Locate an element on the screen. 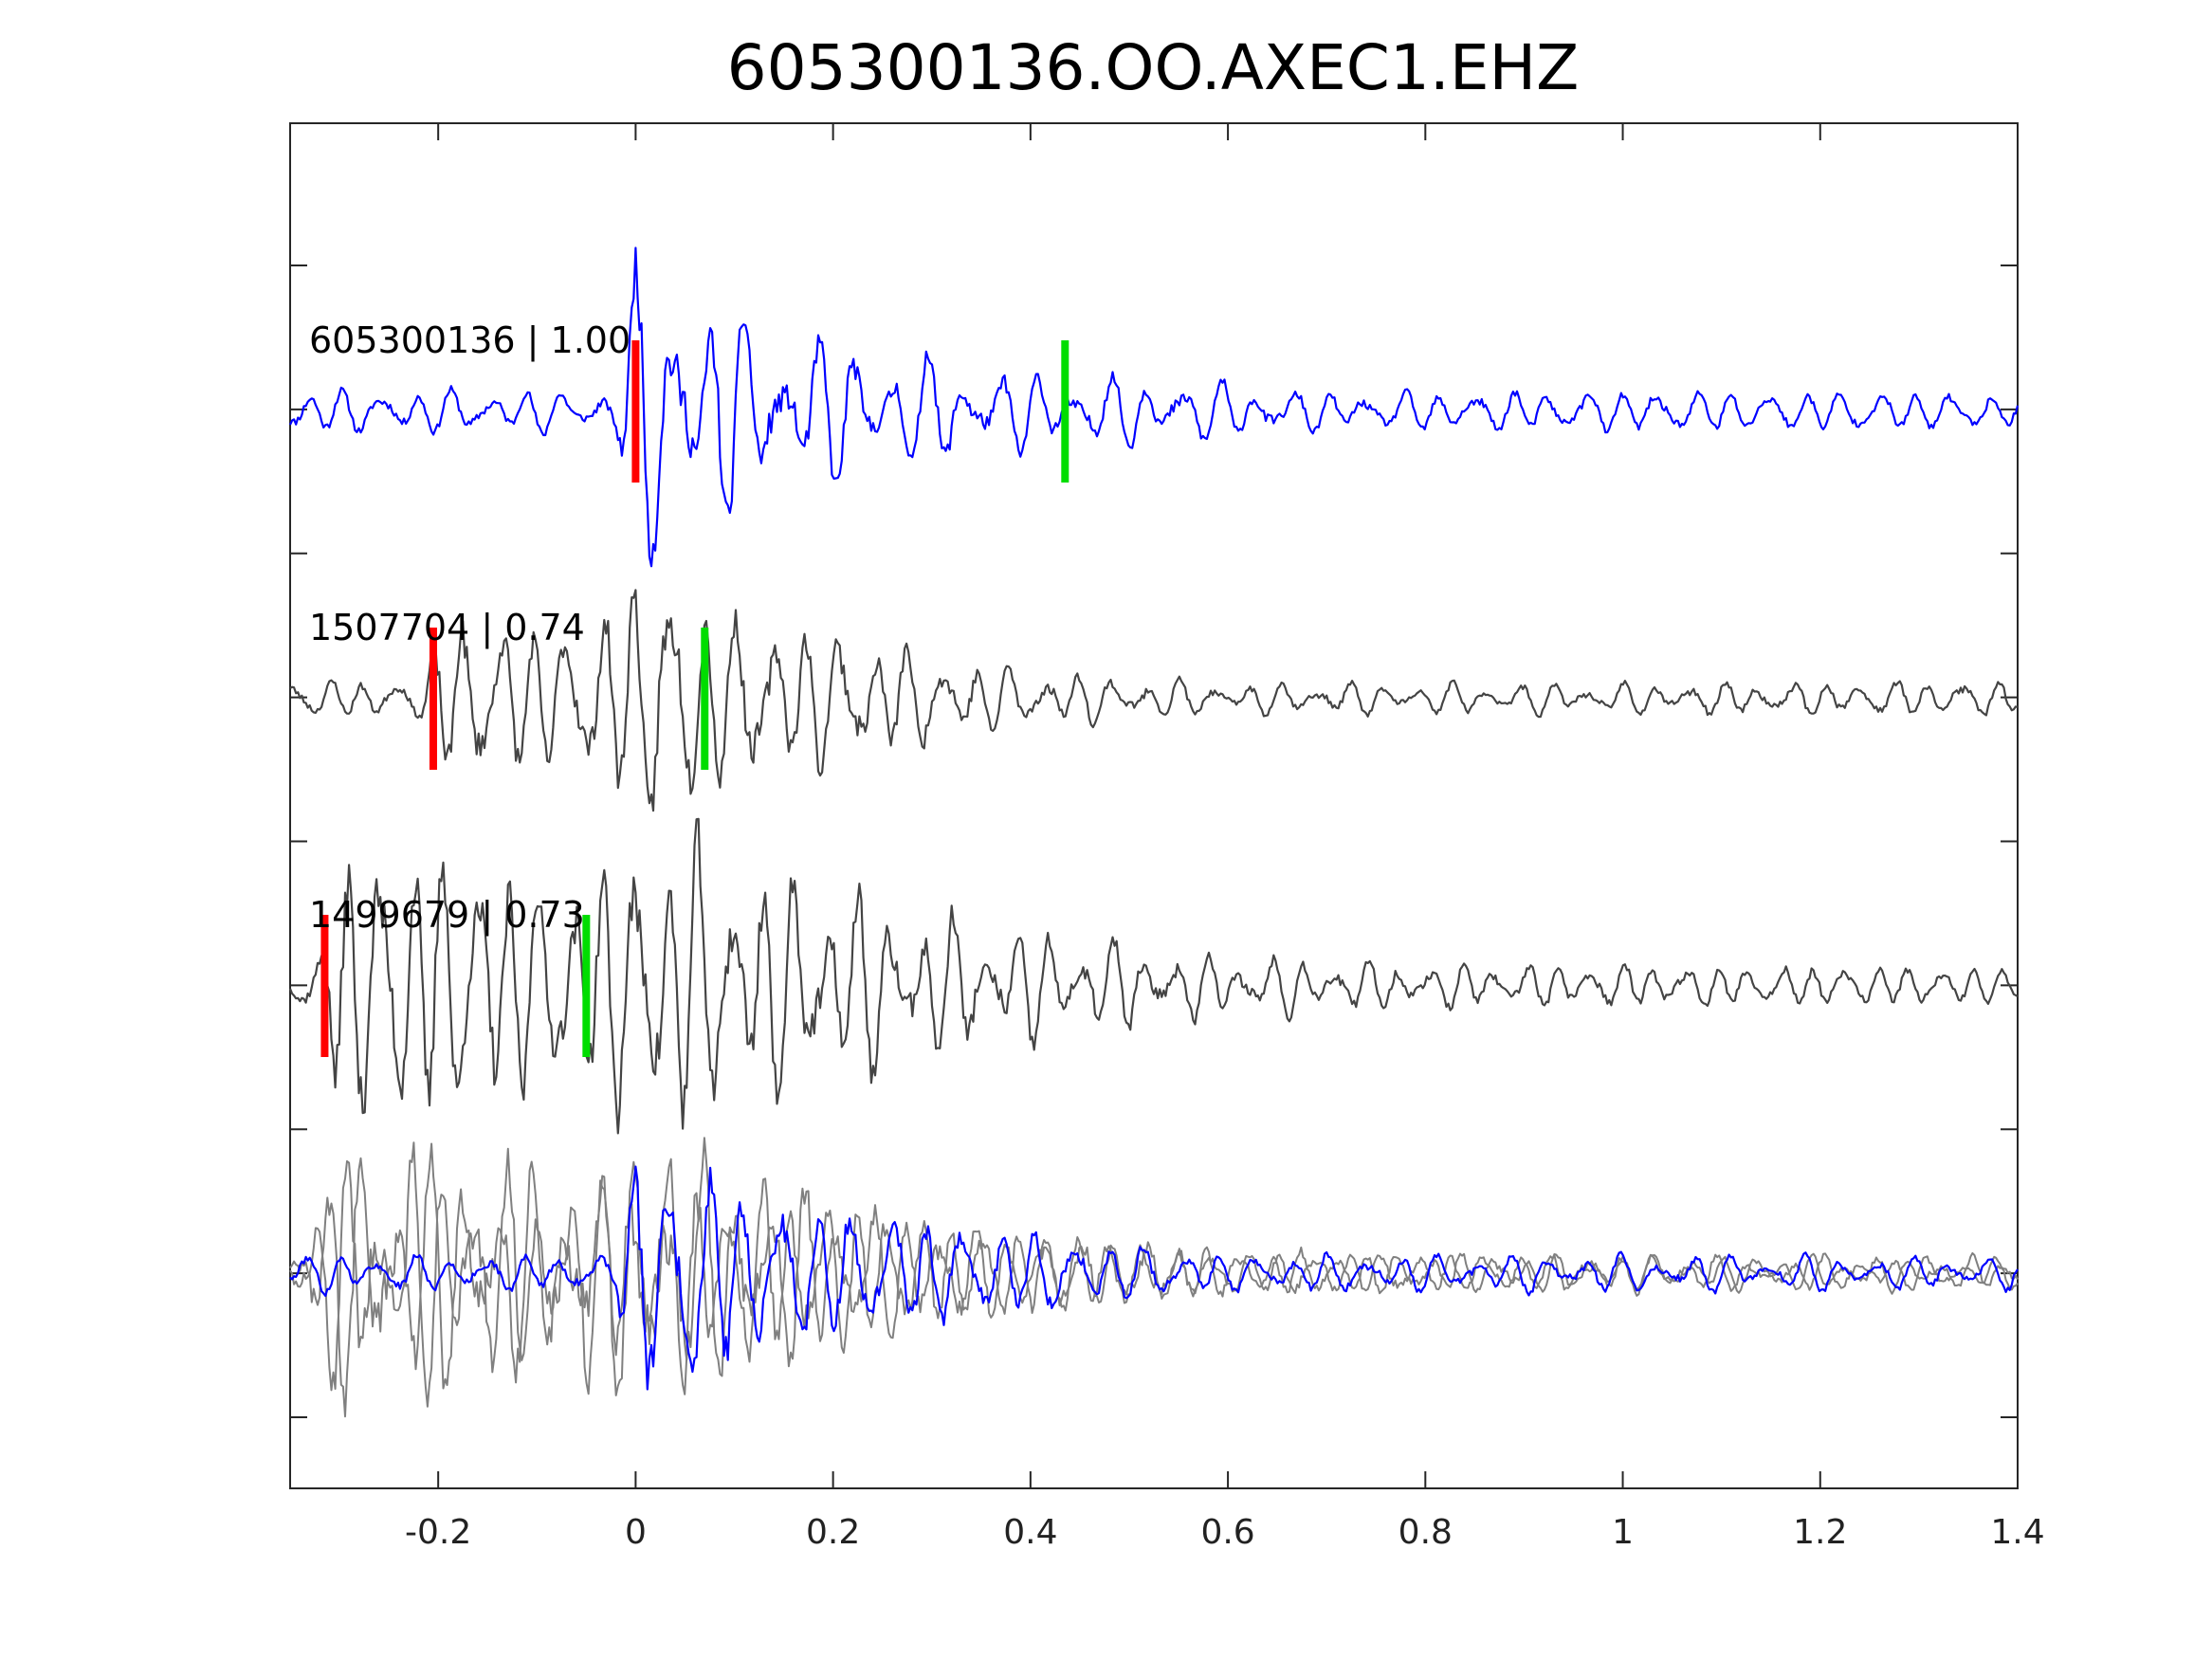 The height and width of the screenshot is (1659, 2212). x-tick-label: -0.2 is located at coordinates (438, 1532).